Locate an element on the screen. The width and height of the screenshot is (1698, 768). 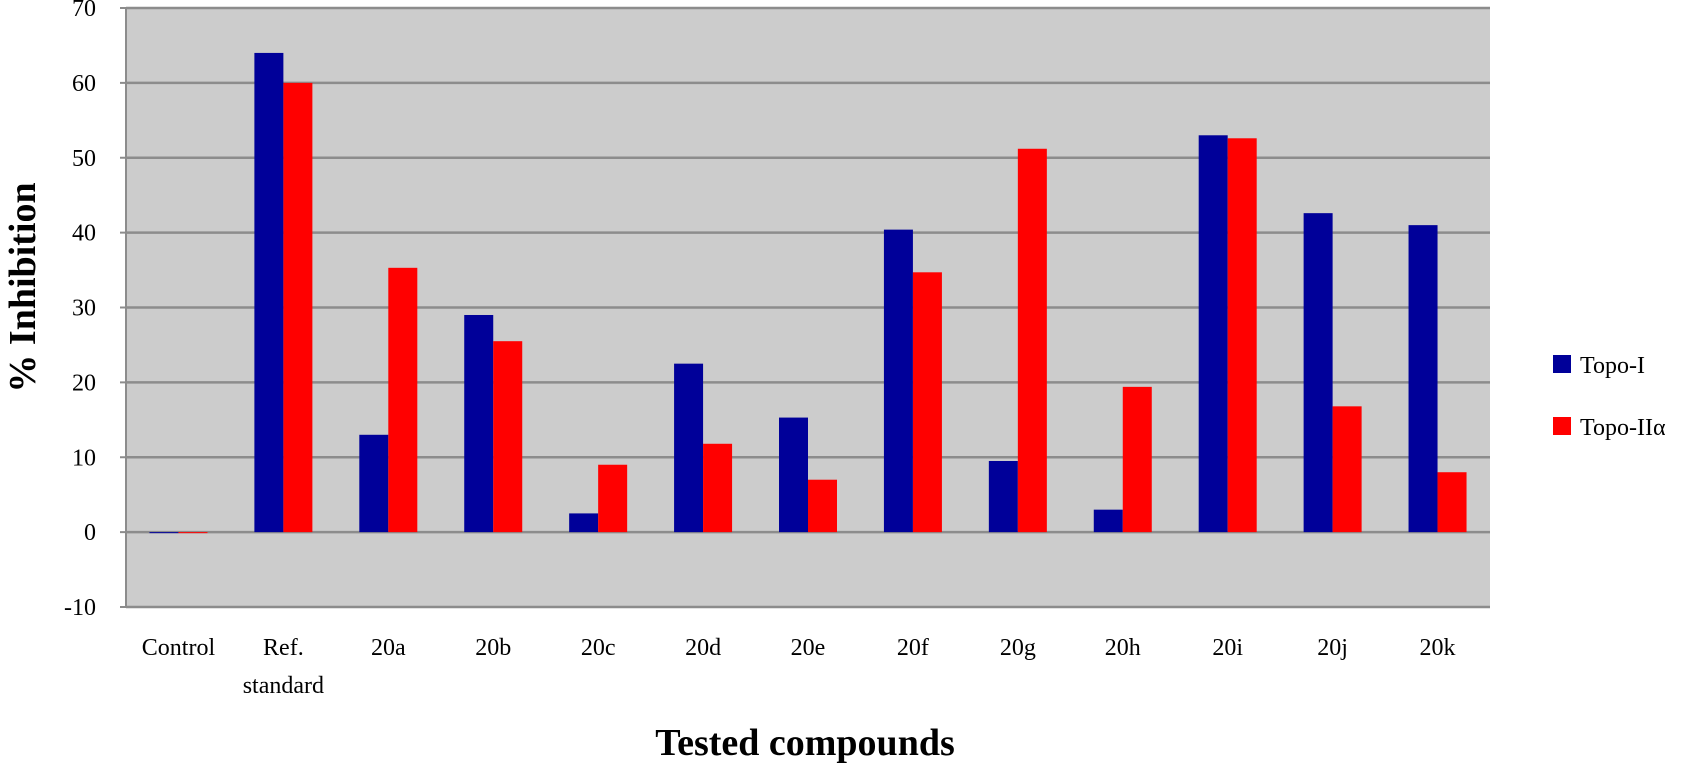
legend-label: Topo-IIα is located at coordinates (1623, 428).